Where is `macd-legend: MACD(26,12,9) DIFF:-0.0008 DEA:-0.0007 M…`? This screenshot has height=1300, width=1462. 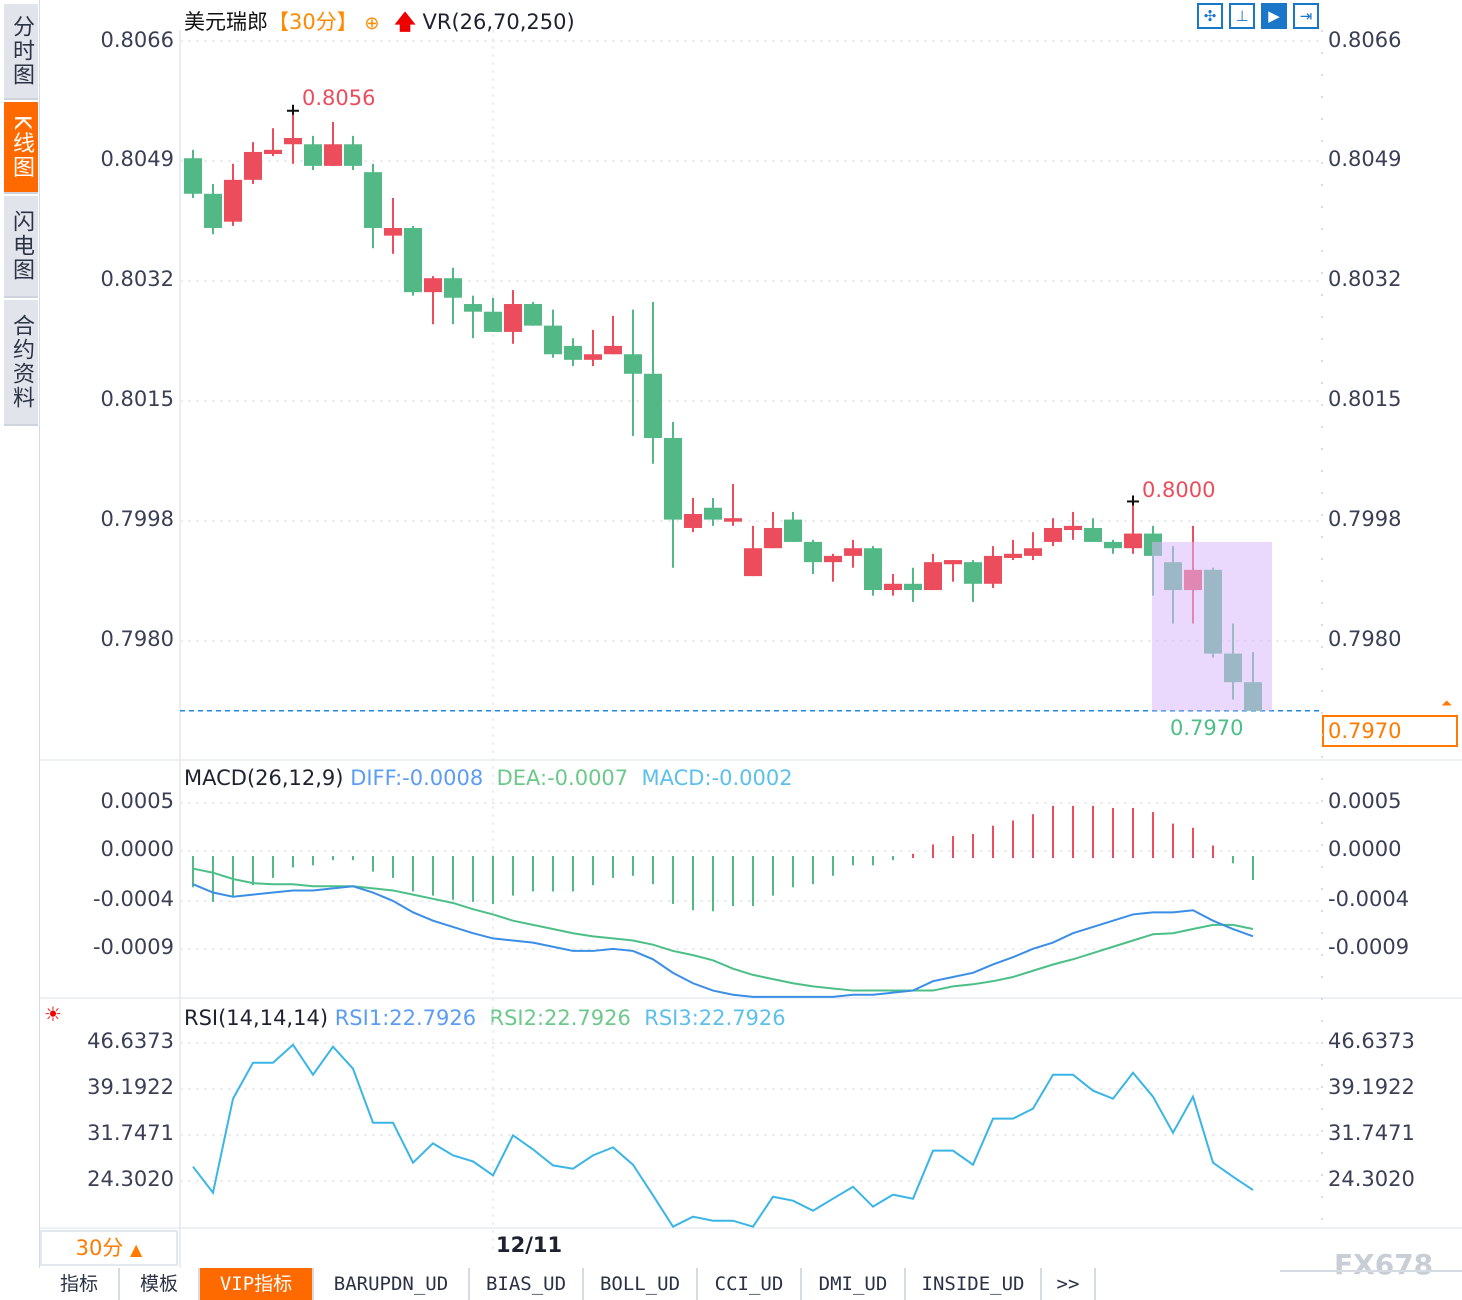
macd-legend: MACD(26,12,9) DIFF:-0.0008 DEA:-0.0007 M… is located at coordinates (488, 778).